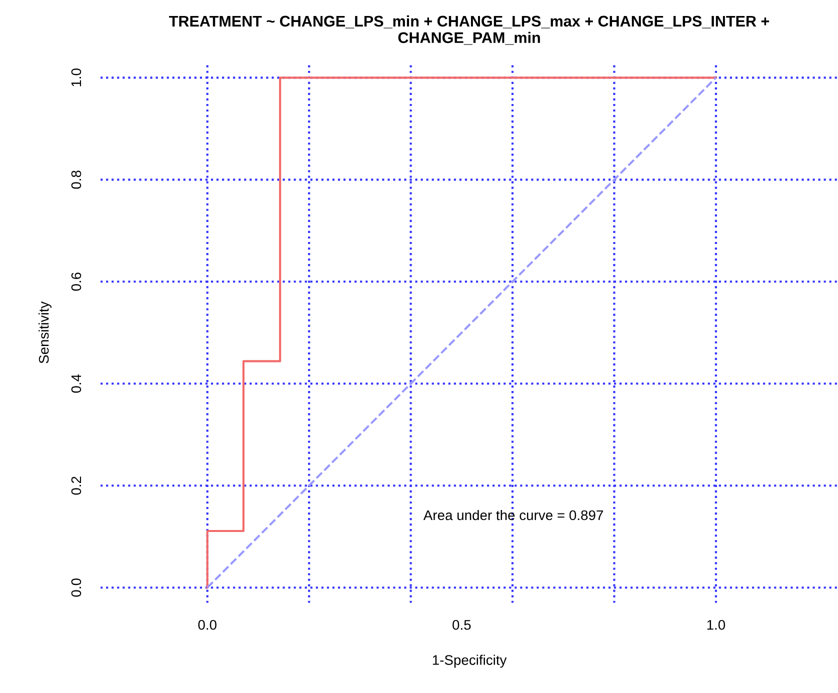 The image size is (838, 693). I want to click on y-tick-label: 1.0, so click(76, 77).